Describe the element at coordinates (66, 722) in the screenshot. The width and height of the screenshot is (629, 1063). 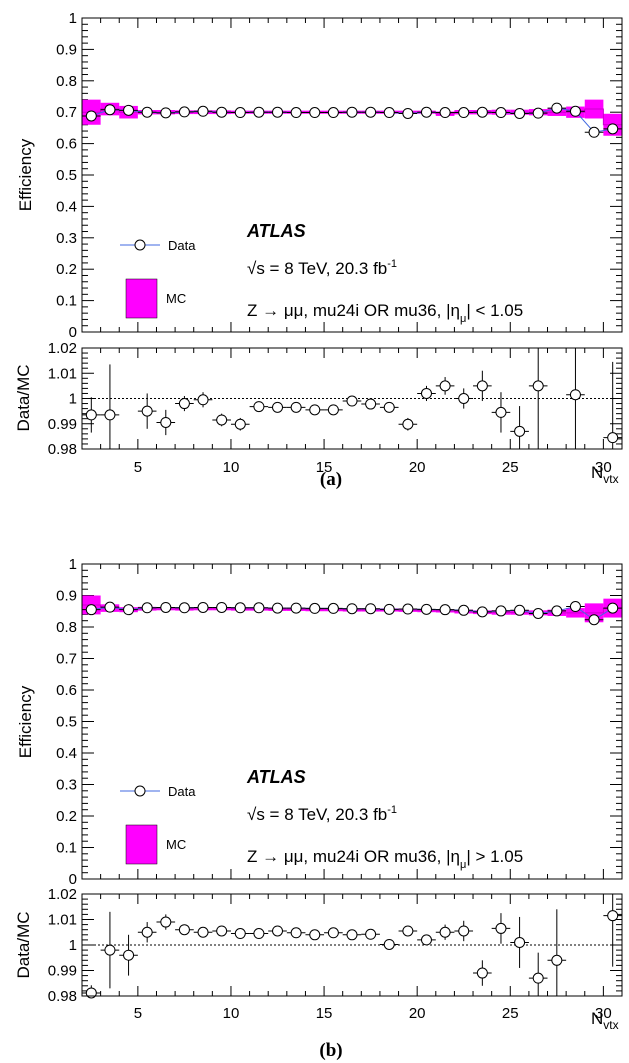
I see `b-y-tick-label: 0.5` at that location.